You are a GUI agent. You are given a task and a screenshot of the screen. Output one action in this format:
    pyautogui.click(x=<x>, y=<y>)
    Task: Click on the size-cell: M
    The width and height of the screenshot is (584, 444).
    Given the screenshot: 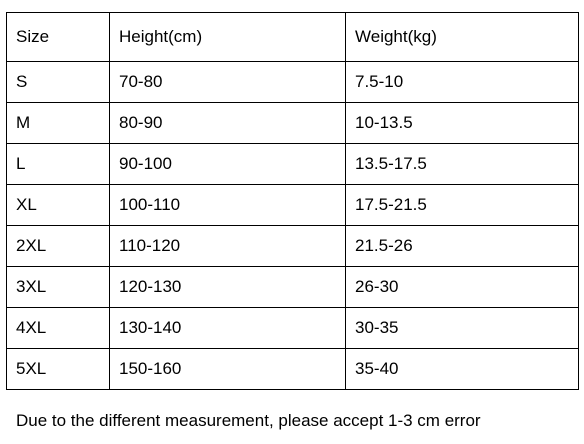 What is the action you would take?
    pyautogui.click(x=58, y=123)
    